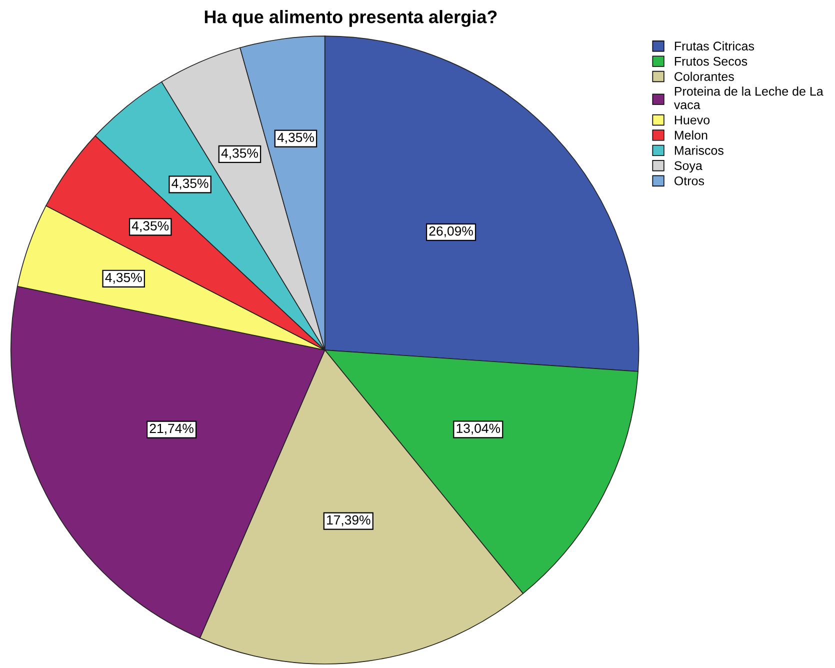 The width and height of the screenshot is (835, 668). I want to click on legend-label: Mariscos, so click(699, 150).